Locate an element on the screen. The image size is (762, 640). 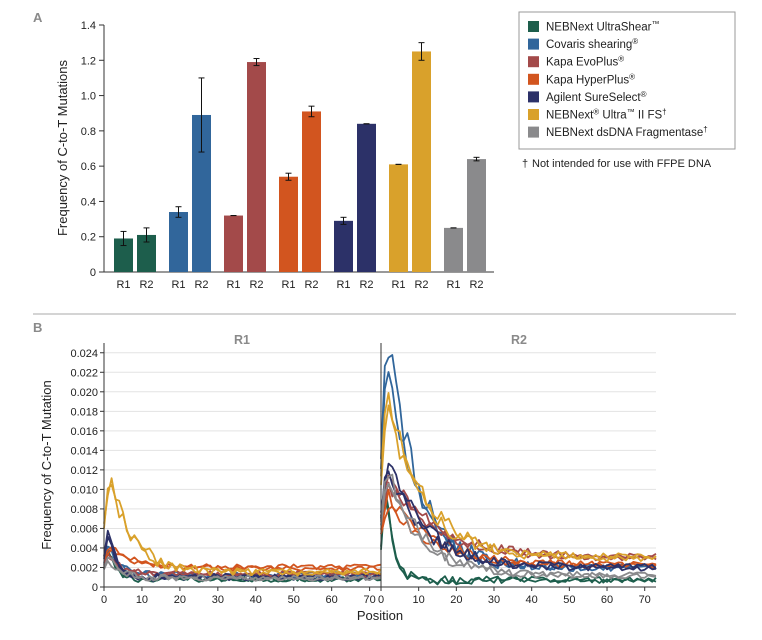
footnote-text: Not intended for use with FFPE DNA is located at coordinates (622, 164).